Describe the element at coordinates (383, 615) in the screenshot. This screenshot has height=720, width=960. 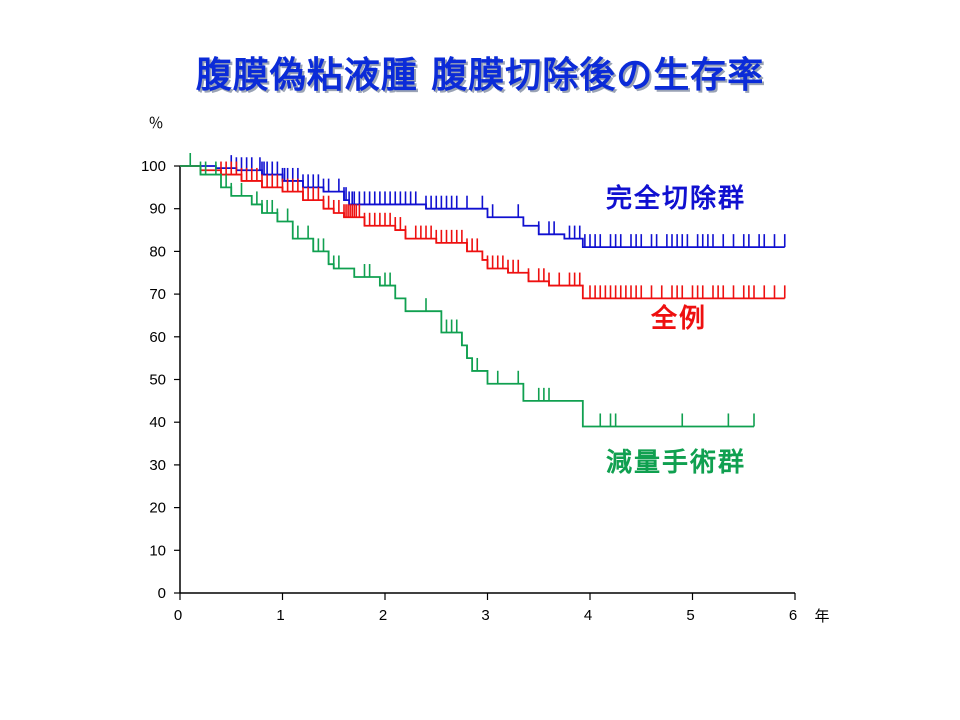
I see `x-tick-label: 2` at that location.